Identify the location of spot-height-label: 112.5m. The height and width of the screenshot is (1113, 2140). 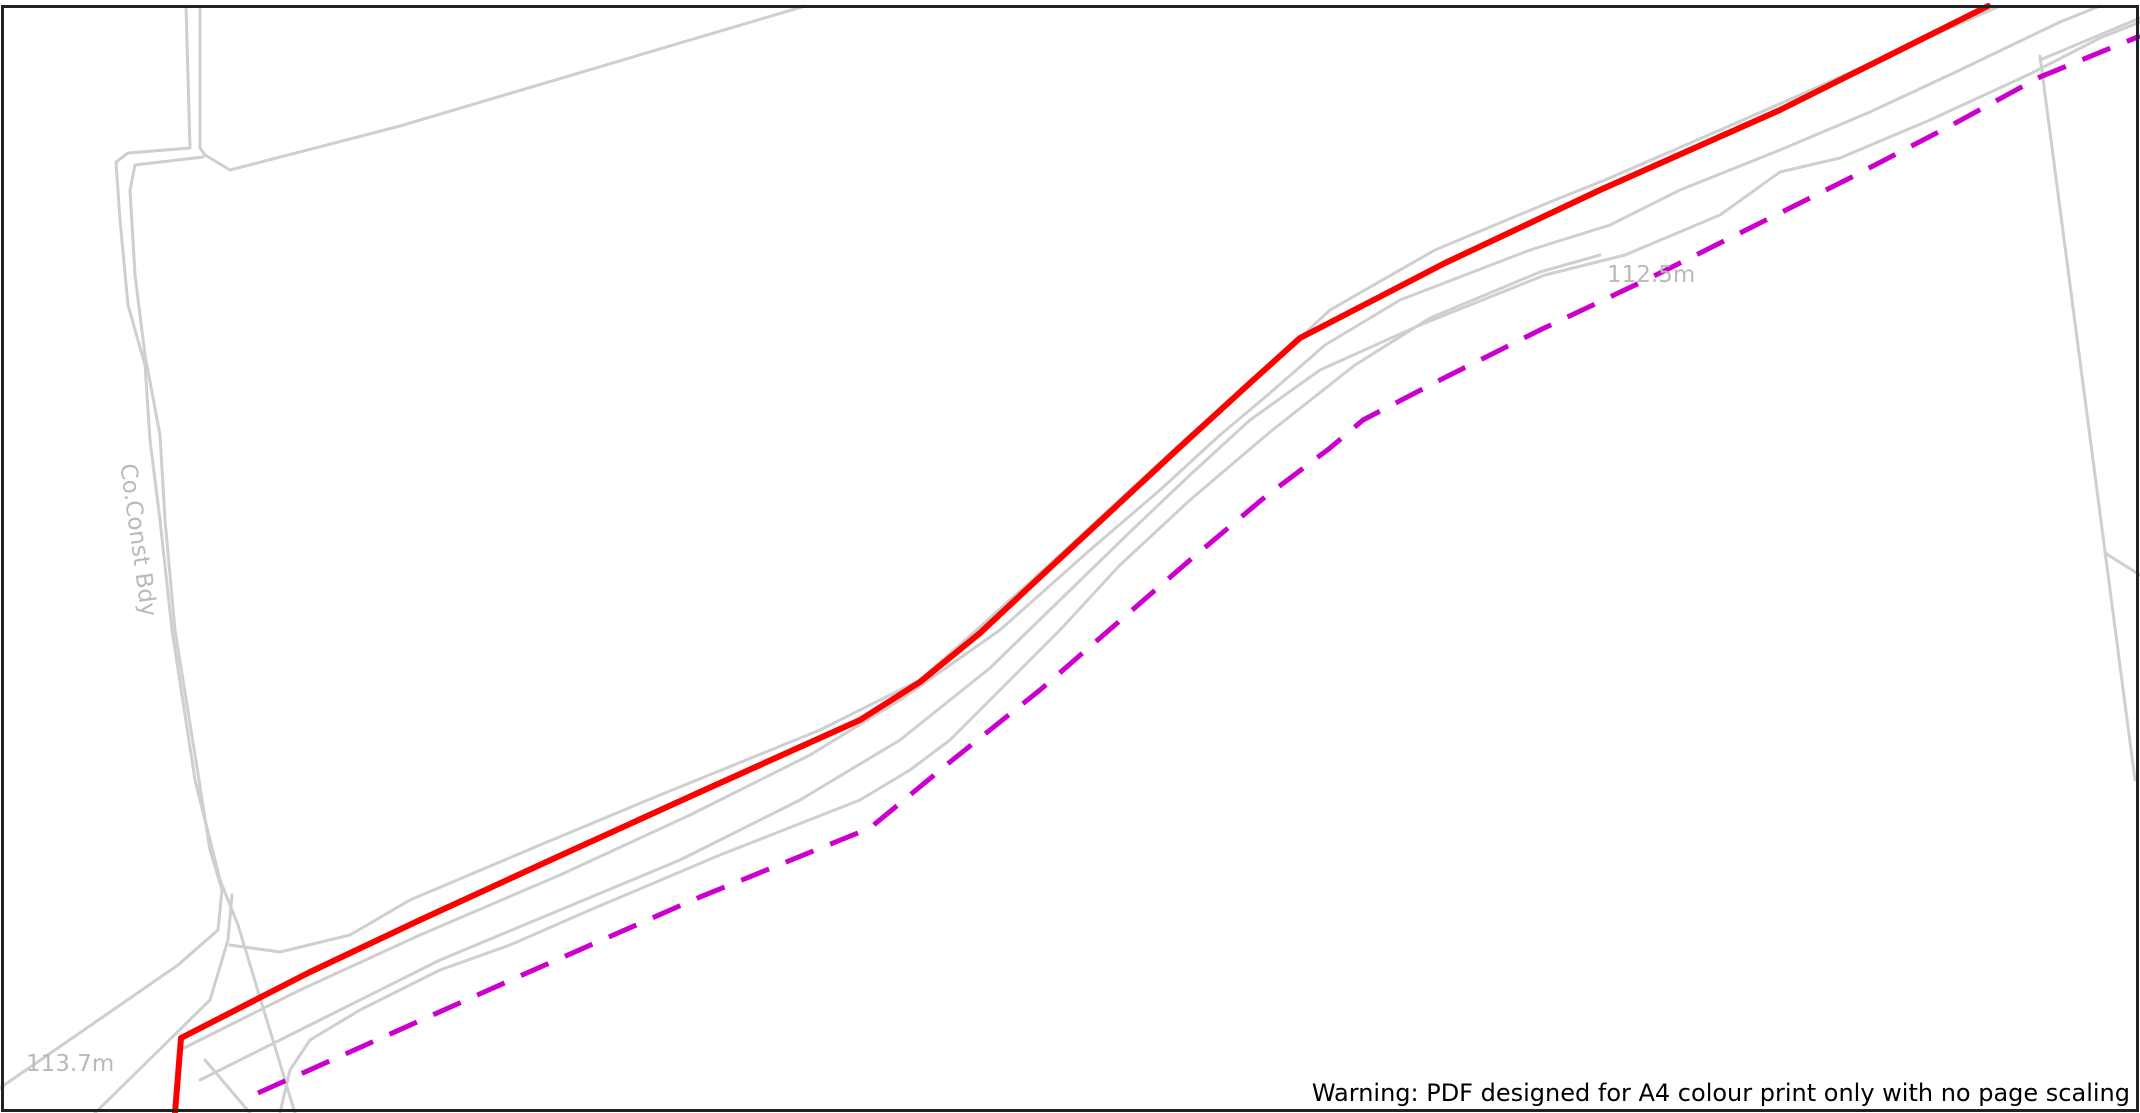
(1651, 275).